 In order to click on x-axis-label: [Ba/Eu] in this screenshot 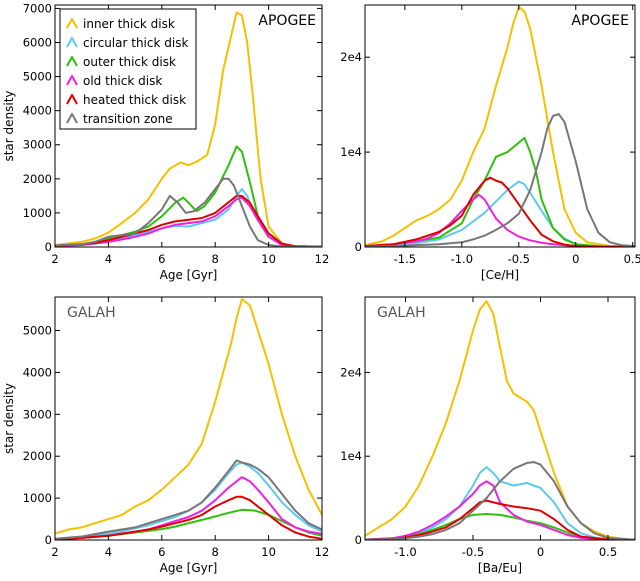, I will do `click(500, 568)`.